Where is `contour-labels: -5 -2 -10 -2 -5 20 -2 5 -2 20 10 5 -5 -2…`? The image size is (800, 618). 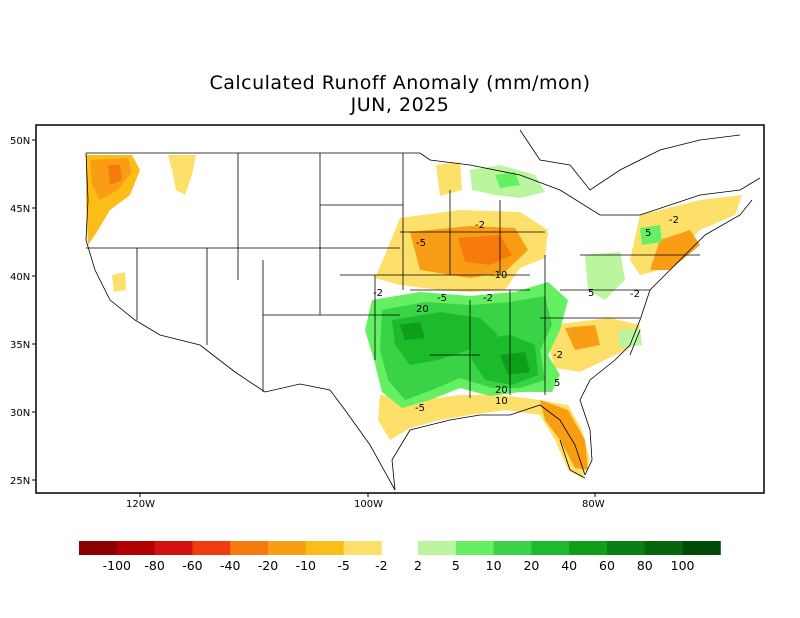 contour-labels: -5 -2 -10 -2 -5 20 -2 5 -2 20 10 5 -5 -2… is located at coordinates (526, 314).